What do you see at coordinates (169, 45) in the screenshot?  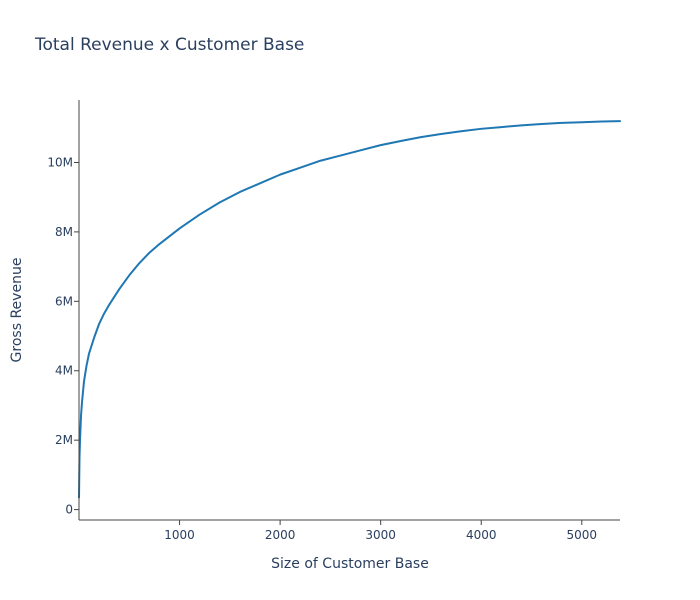 I see `chart-title: Total Revenue x Customer Base` at bounding box center [169, 45].